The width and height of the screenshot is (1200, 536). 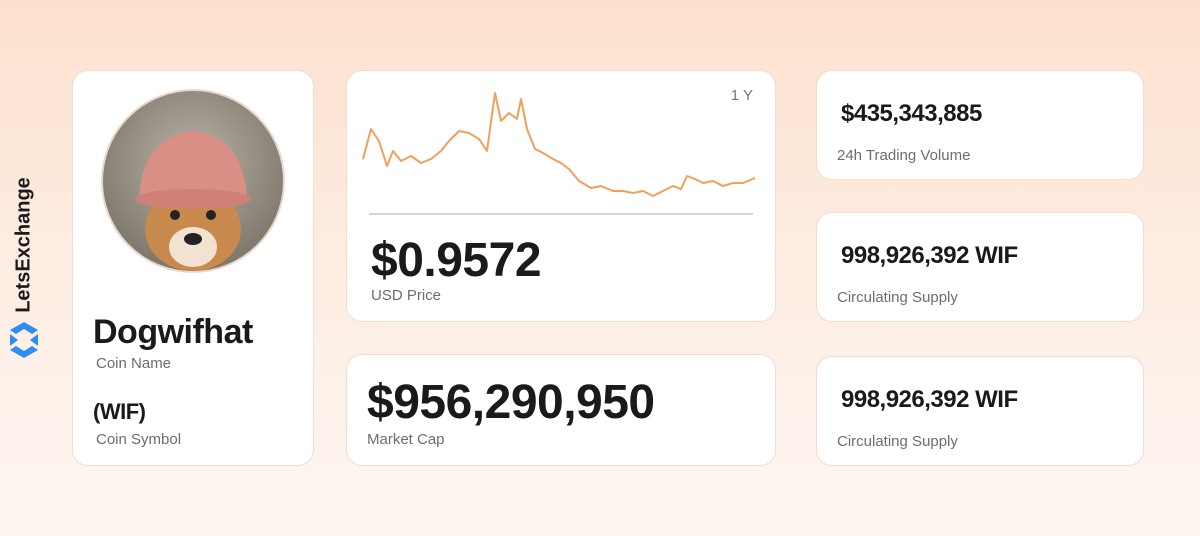 What do you see at coordinates (193, 181) in the screenshot?
I see `coin-avatar` at bounding box center [193, 181].